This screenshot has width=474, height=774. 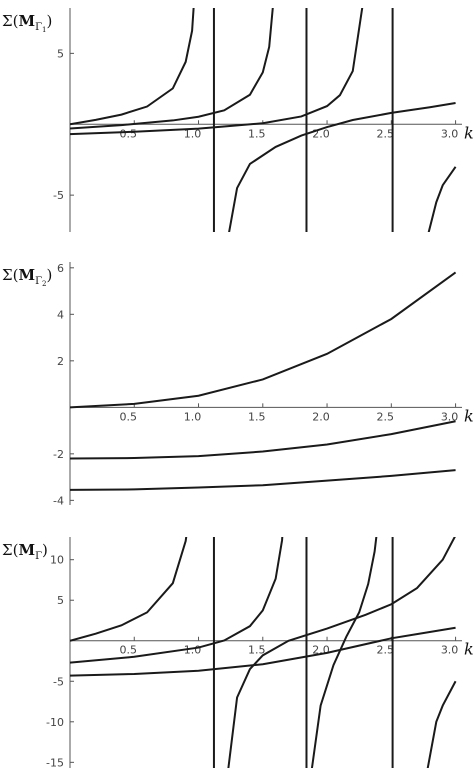 What do you see at coordinates (60, 361) in the screenshot?
I see `y-tick-label: 2` at bounding box center [60, 361].